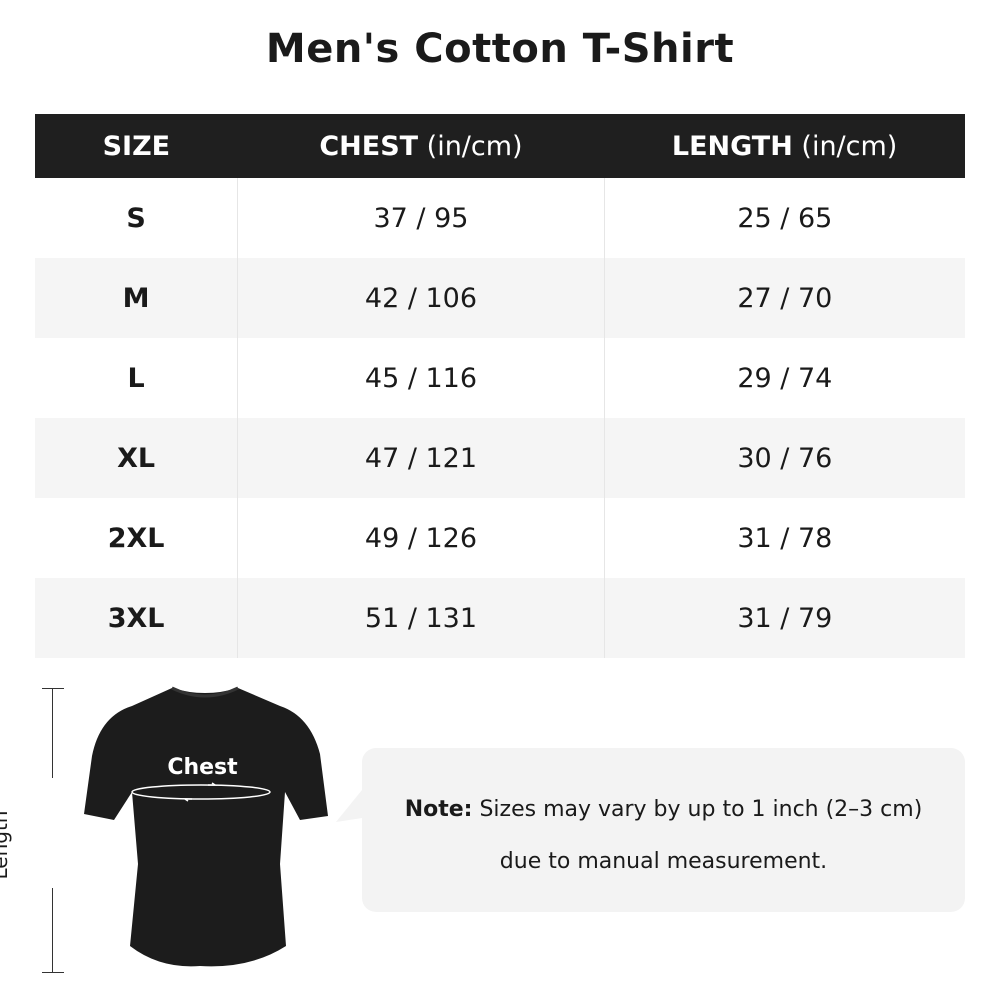 Image resolution: width=1000 pixels, height=1000 pixels. Describe the element at coordinates (421, 538) in the screenshot. I see `chest-cell: 49 / 126` at that location.